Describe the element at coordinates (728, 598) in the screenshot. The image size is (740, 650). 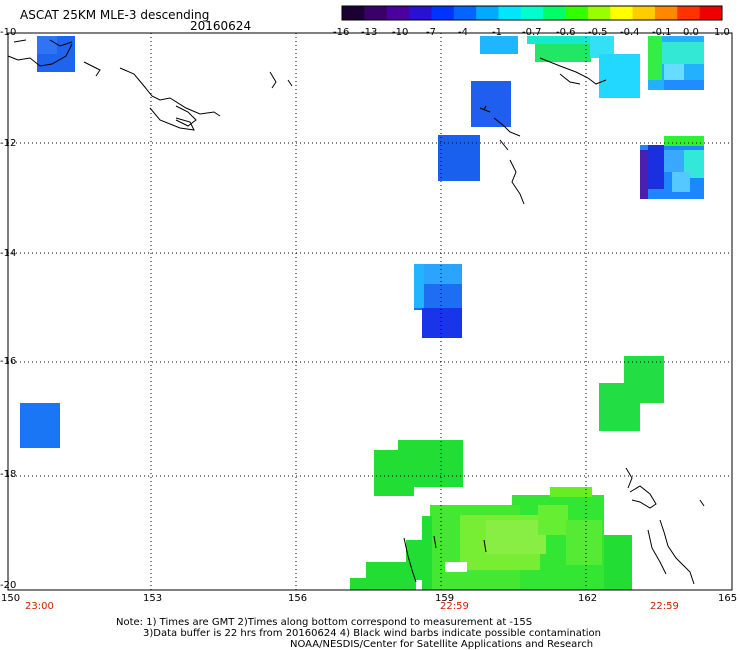
I see `lon-label: 165` at that location.